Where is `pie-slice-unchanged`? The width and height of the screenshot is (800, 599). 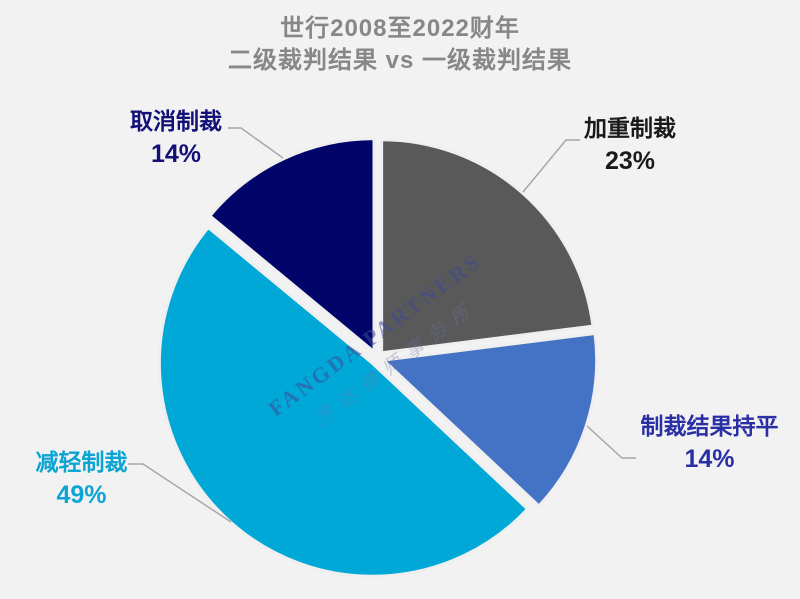
pie-slice-unchanged is located at coordinates (490, 419).